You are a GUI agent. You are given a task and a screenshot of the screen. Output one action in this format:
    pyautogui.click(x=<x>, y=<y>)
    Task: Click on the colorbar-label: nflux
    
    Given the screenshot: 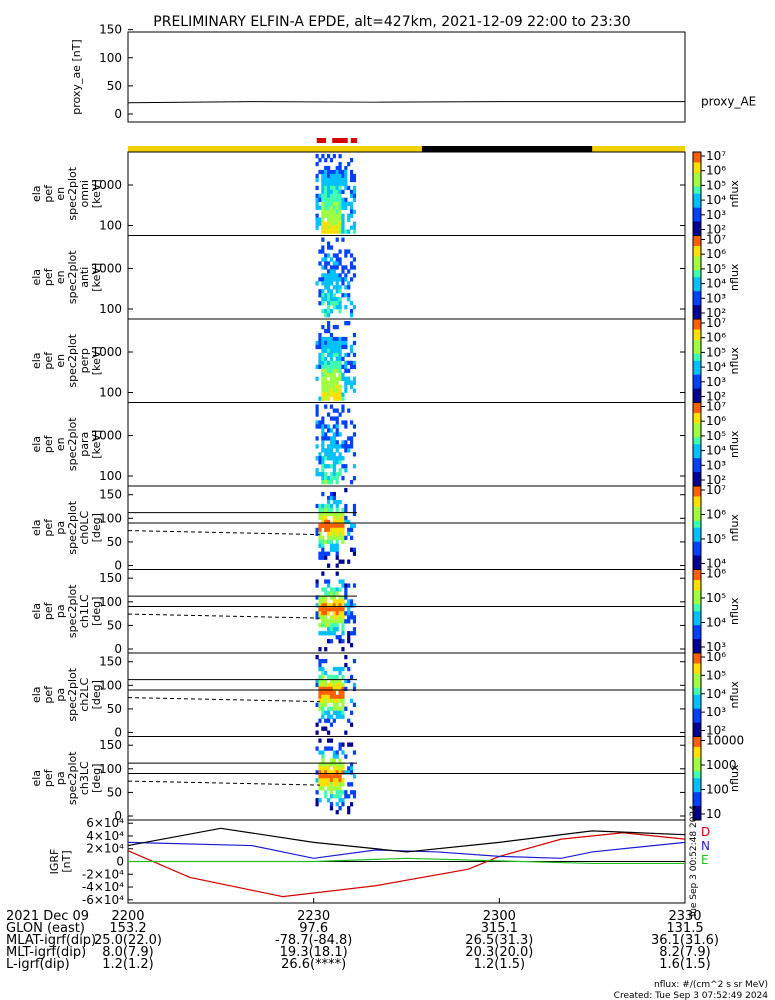 What is the action you would take?
    pyautogui.click(x=734, y=444)
    